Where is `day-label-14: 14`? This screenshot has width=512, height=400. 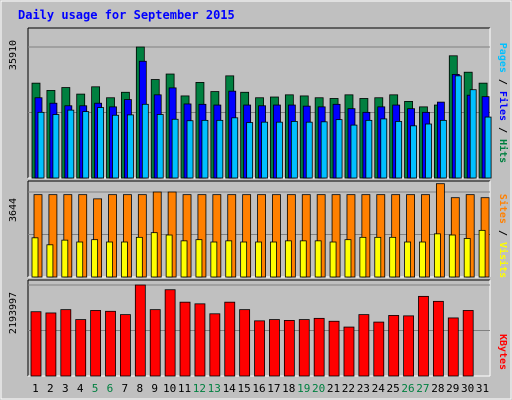
day-label-14: 14 is located at coordinates (230, 388).